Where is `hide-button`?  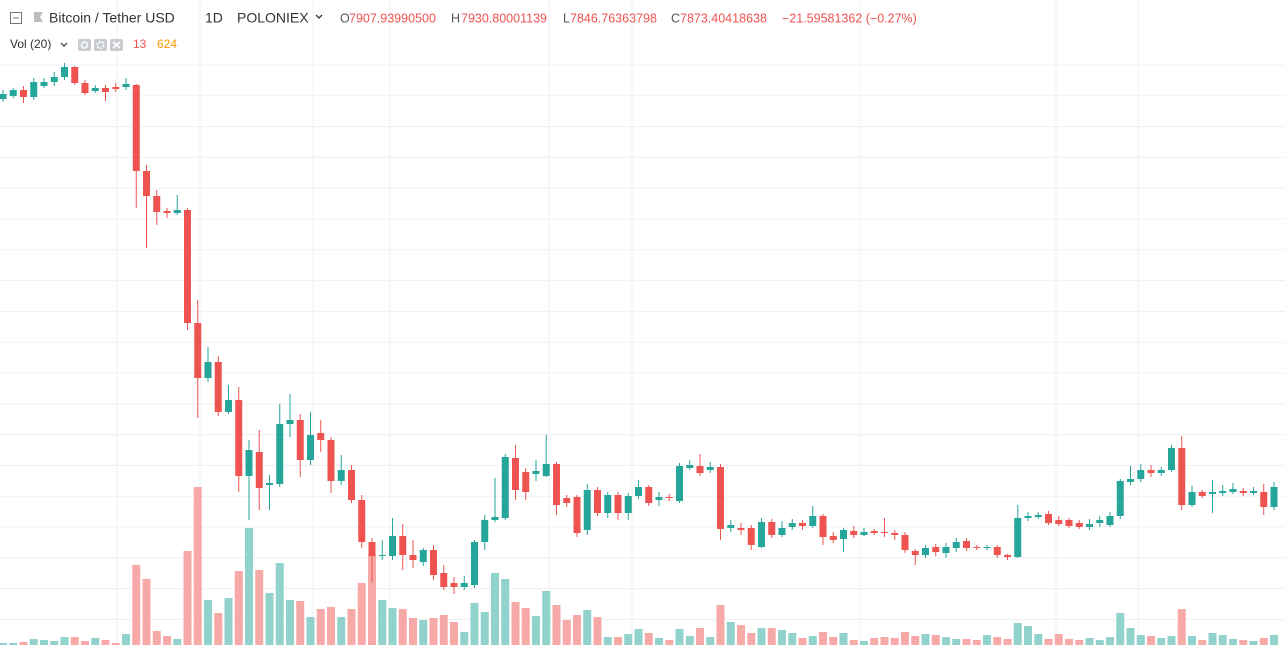
hide-button is located at coordinates (84, 45).